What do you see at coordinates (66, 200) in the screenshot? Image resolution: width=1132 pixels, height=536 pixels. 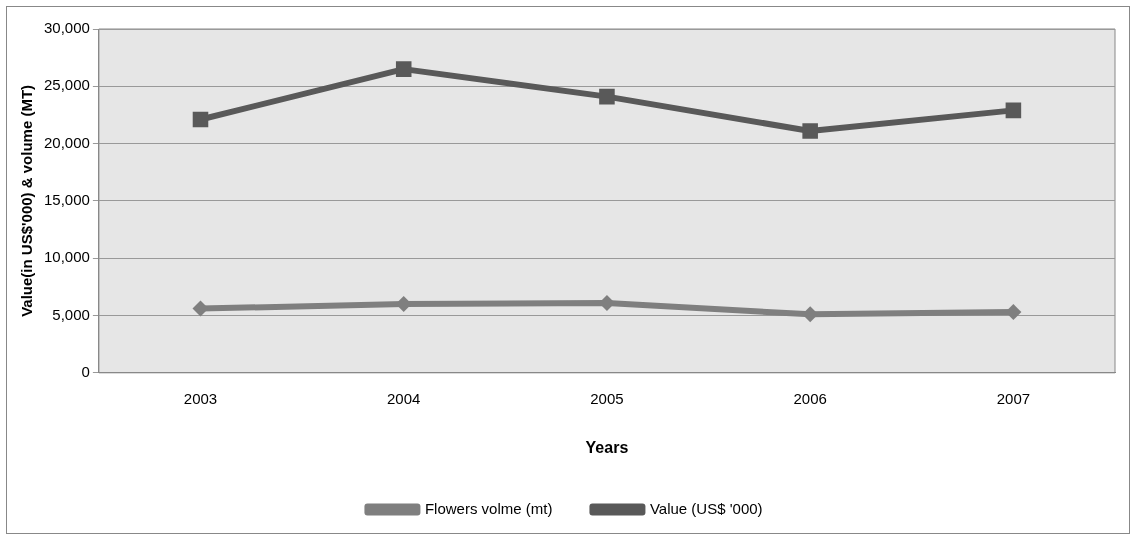 I see `y-tick-label: 15,000` at bounding box center [66, 200].